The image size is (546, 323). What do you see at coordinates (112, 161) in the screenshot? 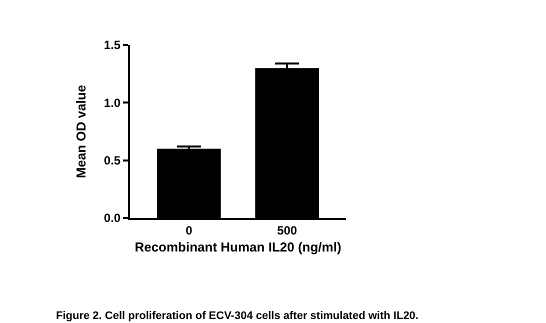
I see `y-tick-label: 0.5` at bounding box center [112, 161].